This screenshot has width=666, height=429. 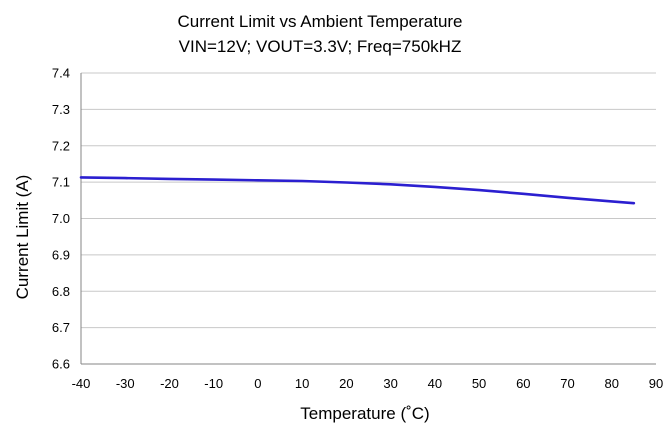 What do you see at coordinates (479, 383) in the screenshot?
I see `x-tick-label: 50` at bounding box center [479, 383].